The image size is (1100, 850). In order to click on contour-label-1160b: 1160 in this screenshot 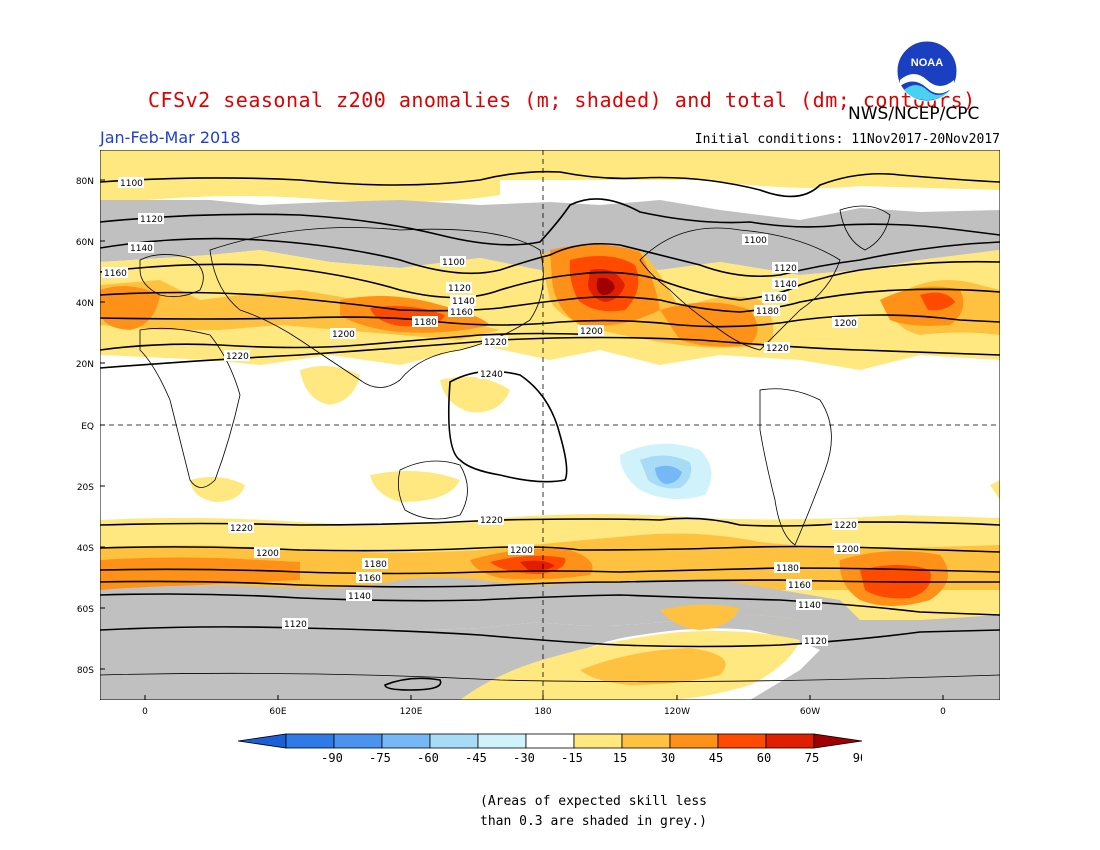, I will do `click(461, 312)`.